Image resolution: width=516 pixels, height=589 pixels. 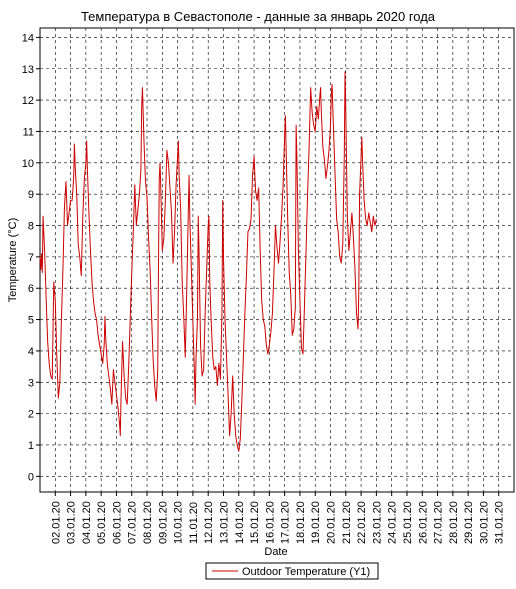 I want to click on y-tick-label: 11, so click(x=28, y=132).